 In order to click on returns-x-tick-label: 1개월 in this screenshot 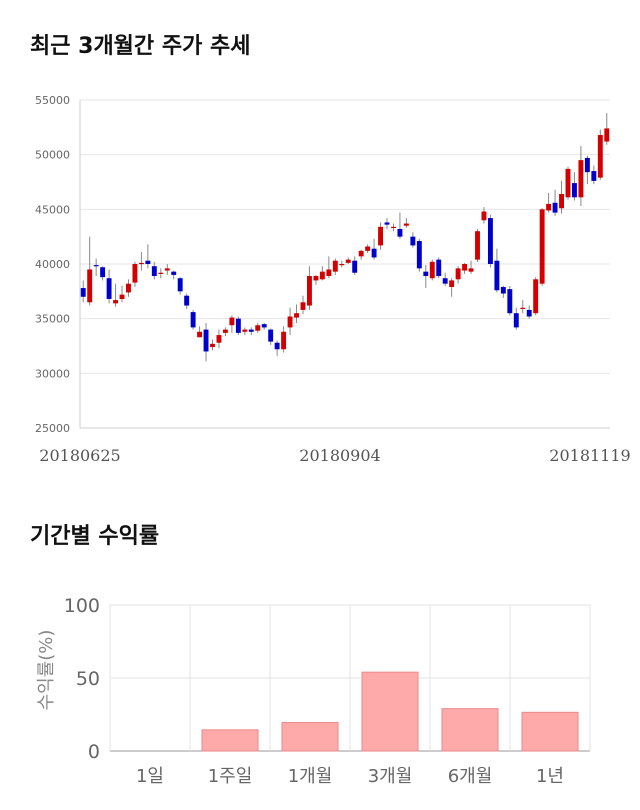, I will do `click(310, 776)`.